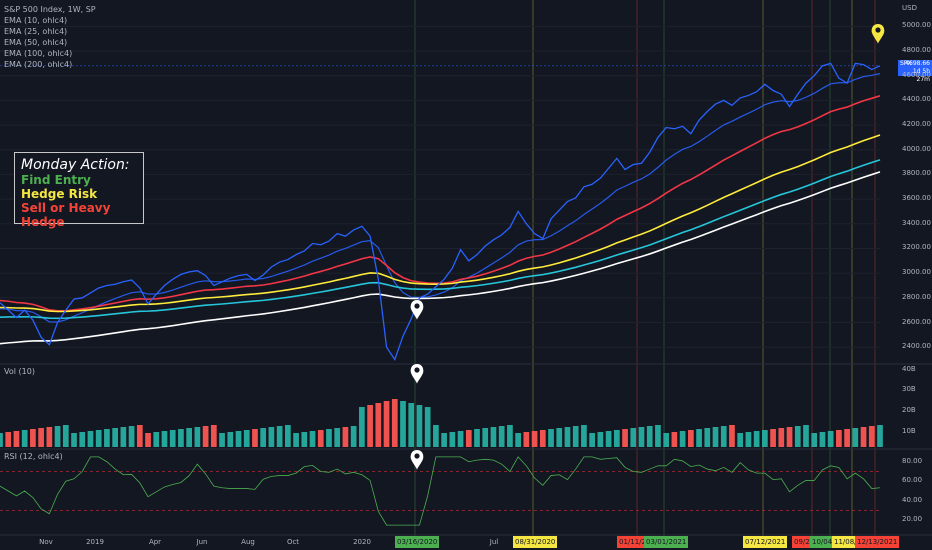 Image resolution: width=932 pixels, height=550 pixels. I want to click on rsi-pane, so click(466, 487).